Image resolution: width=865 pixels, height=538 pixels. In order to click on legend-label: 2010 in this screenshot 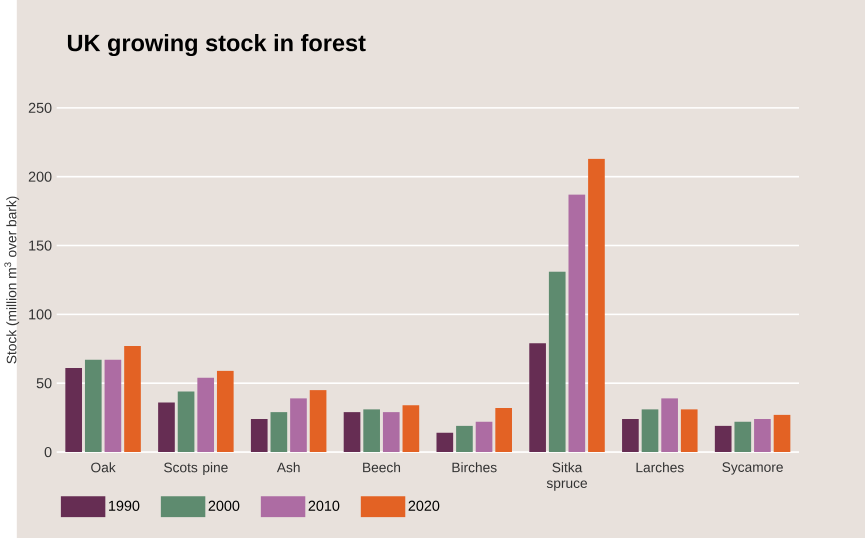, I will do `click(324, 505)`.